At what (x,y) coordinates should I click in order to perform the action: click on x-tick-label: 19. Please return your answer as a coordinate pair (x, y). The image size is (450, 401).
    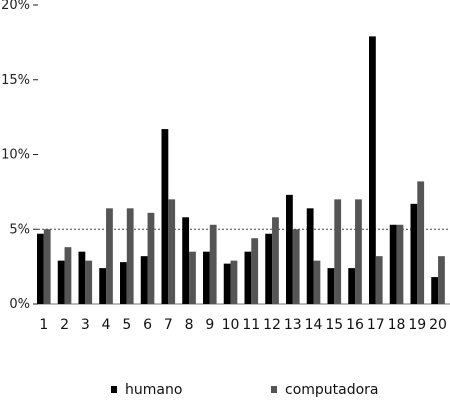
    Looking at the image, I should click on (417, 325).